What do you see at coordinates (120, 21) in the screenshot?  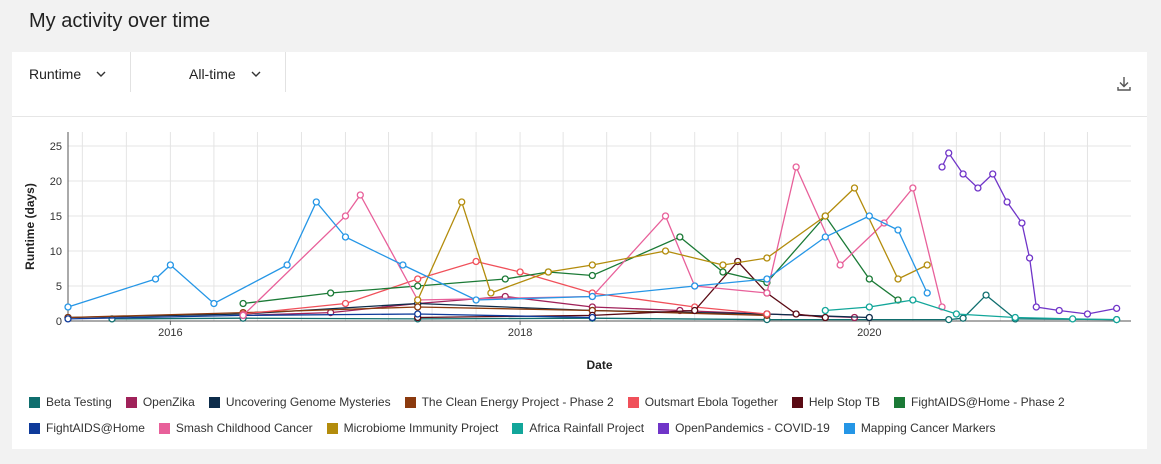 I see `page-title: My activity over time` at bounding box center [120, 21].